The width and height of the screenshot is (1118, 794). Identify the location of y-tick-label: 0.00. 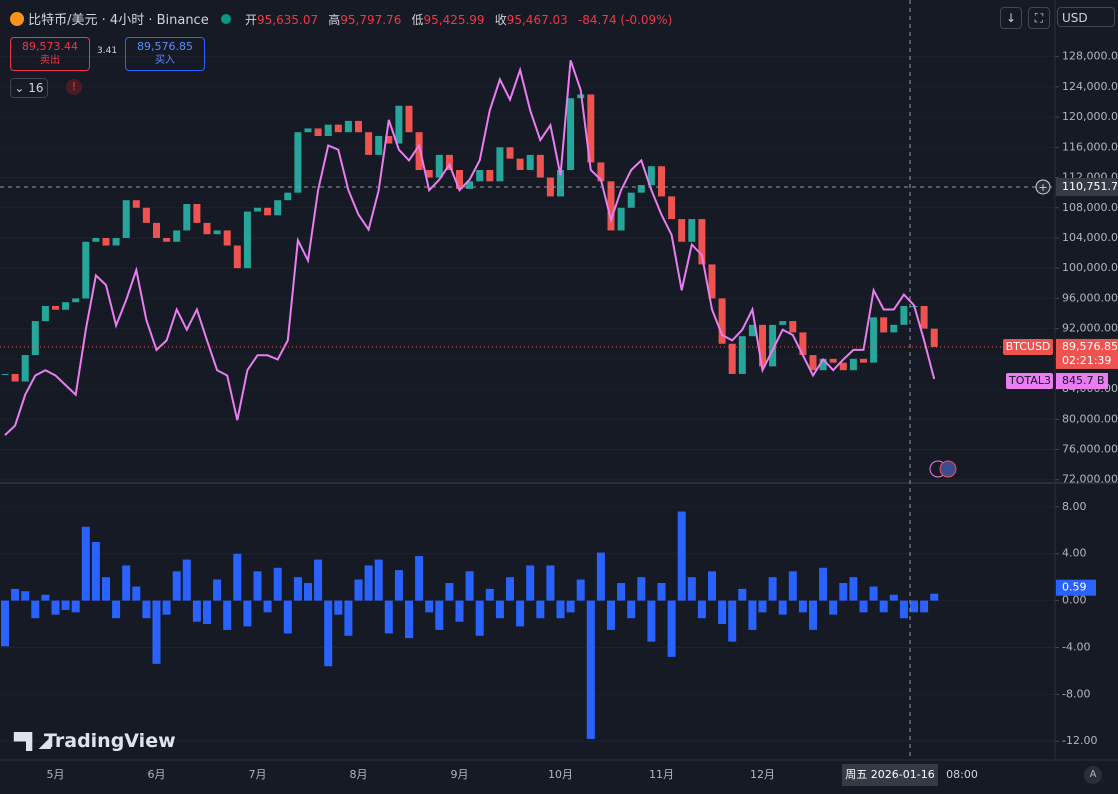
(1074, 600).